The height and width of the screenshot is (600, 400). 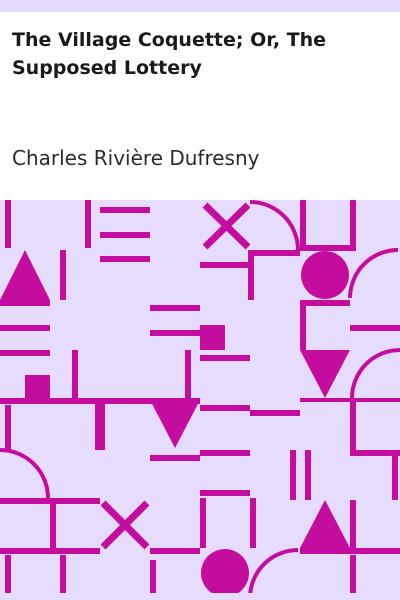 What do you see at coordinates (200, 6) in the screenshot?
I see `top-band` at bounding box center [200, 6].